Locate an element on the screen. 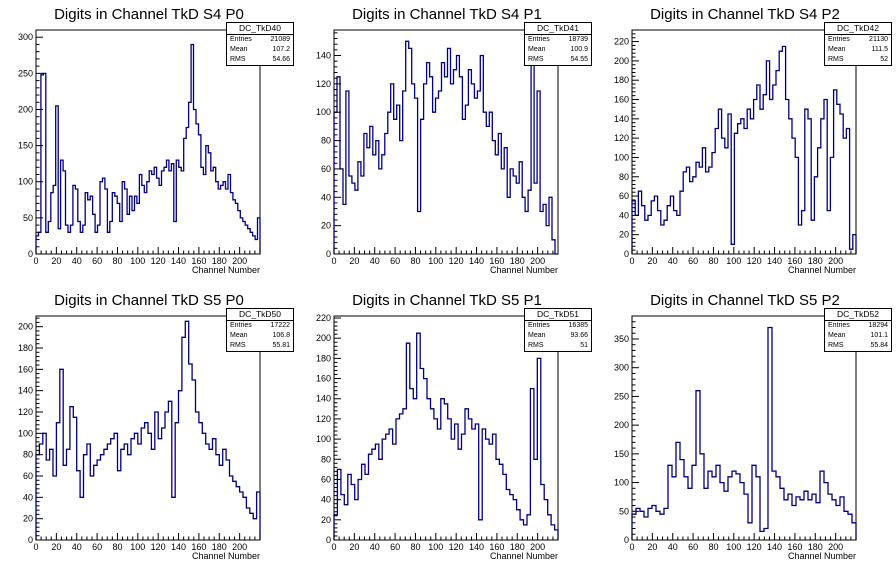 This screenshot has height=572, width=896. stats-box: DC_TkD42 Entries 21130 Mean 111.5 RMS 52 is located at coordinates (858, 44).